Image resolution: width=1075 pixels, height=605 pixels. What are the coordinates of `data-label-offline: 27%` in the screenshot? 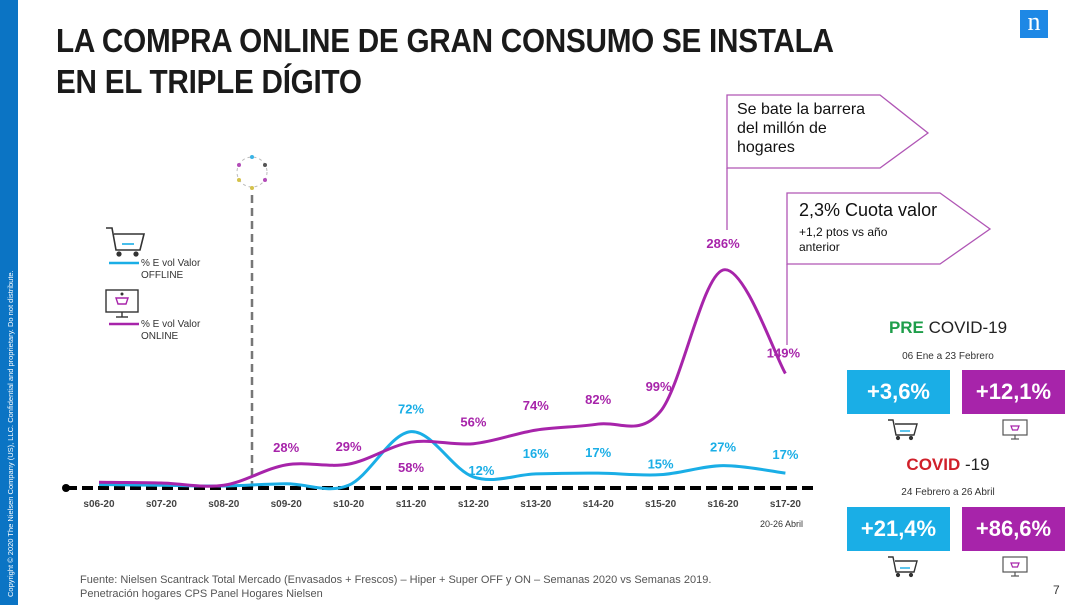 It's located at (723, 447).